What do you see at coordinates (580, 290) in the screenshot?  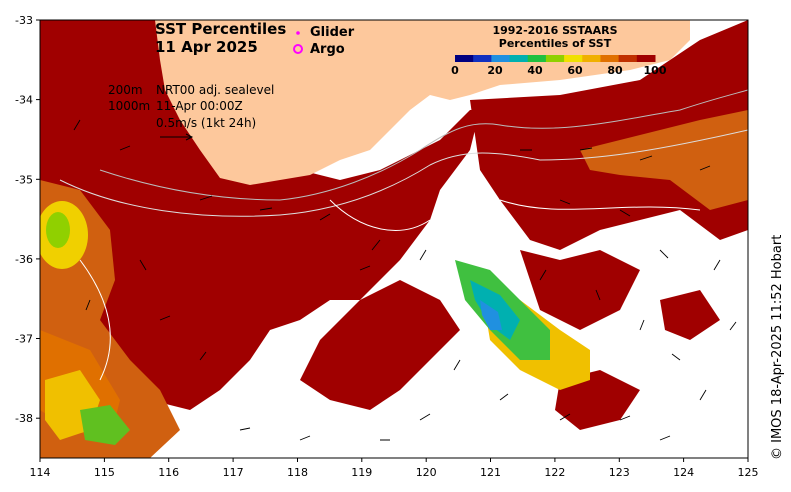 I see `sst-warm-region-southeast` at bounding box center [580, 290].